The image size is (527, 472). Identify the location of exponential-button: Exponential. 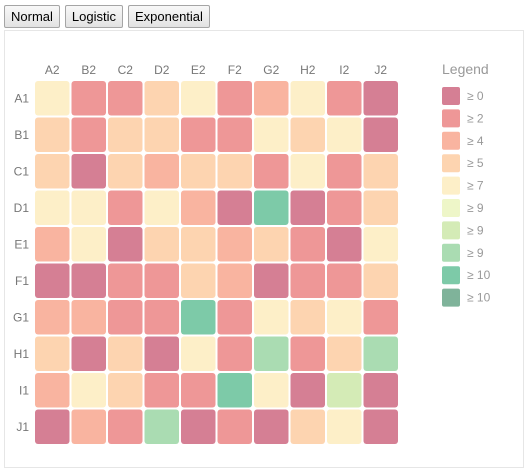
(168, 16).